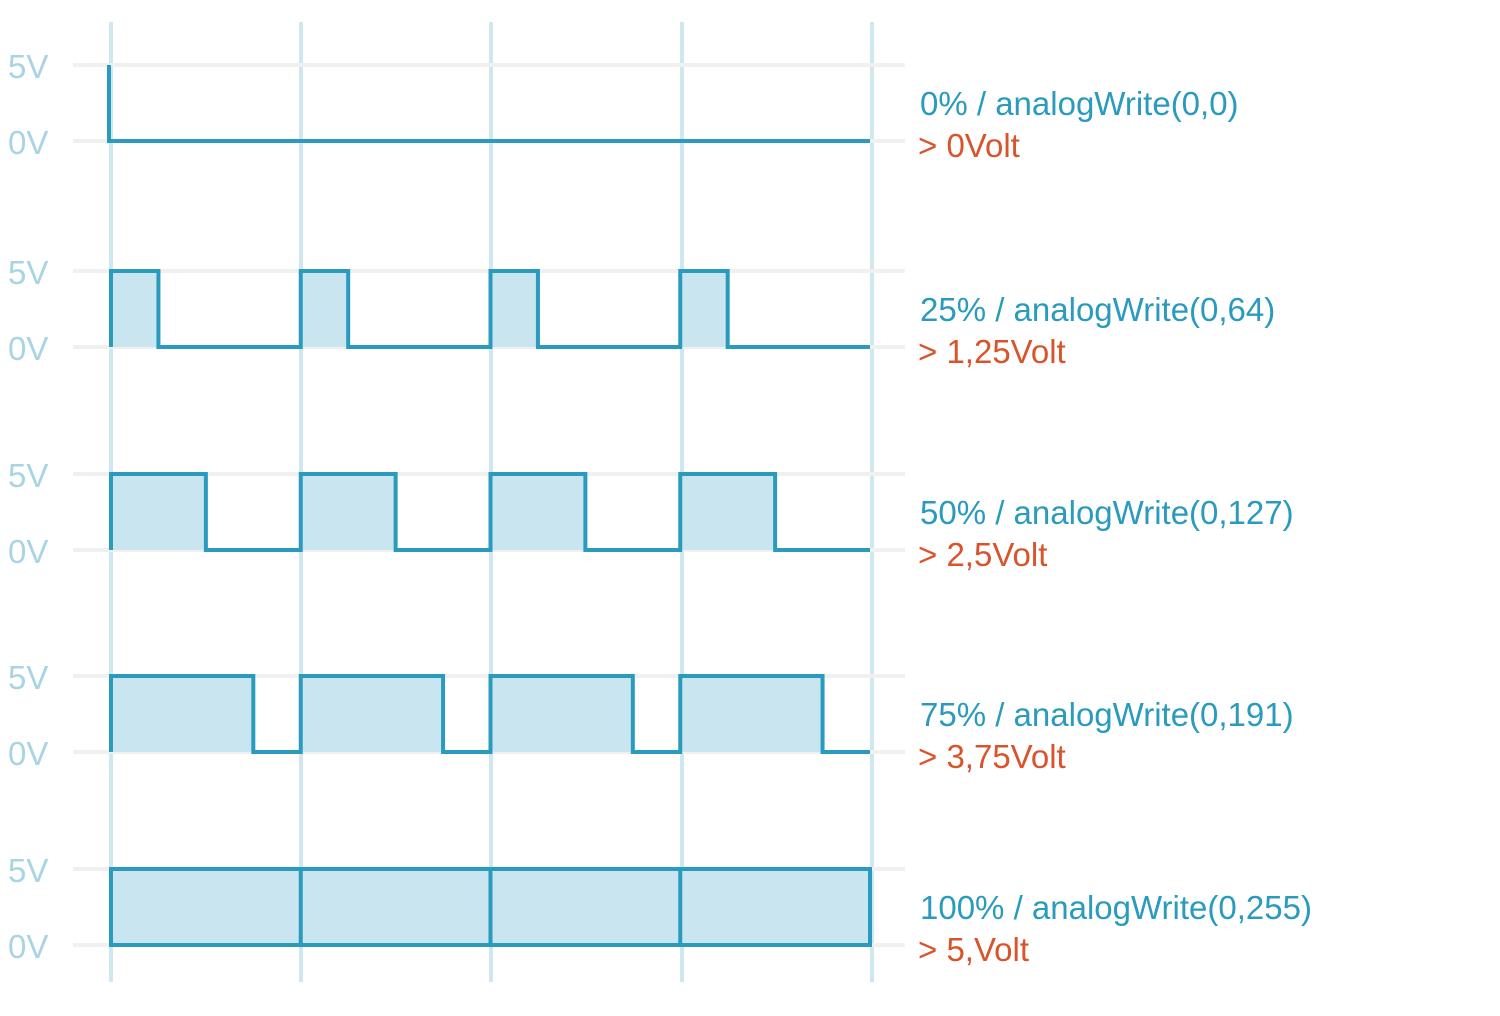 The image size is (1500, 1016). I want to click on signal-row: 5V 0V 100% / analogWrite(0,255) > 5,Volt, so click(660, 910).